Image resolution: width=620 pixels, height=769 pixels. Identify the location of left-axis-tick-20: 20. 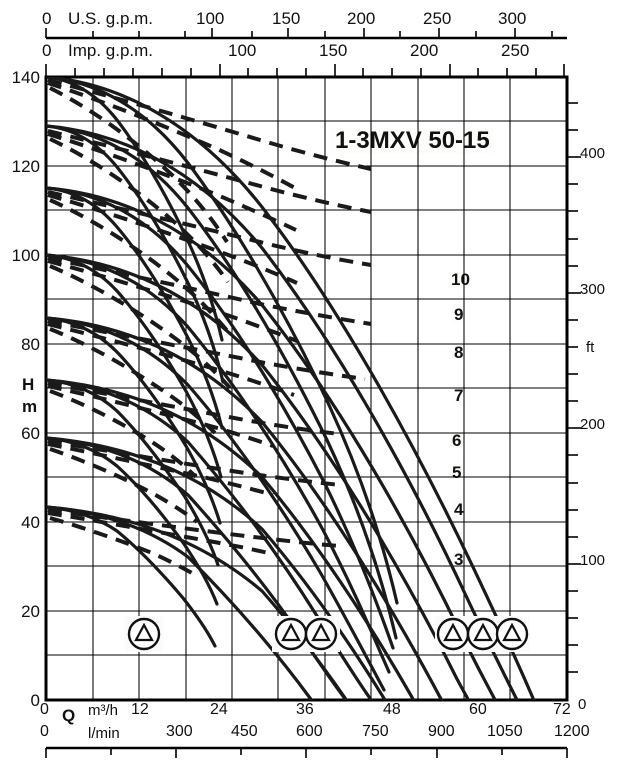
(30, 611).